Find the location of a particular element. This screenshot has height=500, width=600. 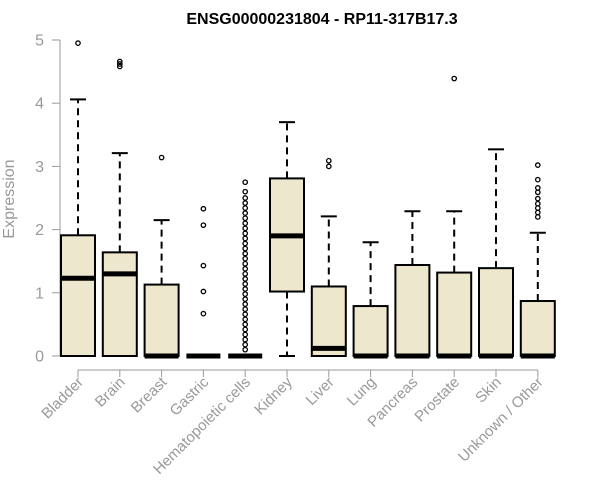

box-hematopoietic-cells is located at coordinates (245, 269).